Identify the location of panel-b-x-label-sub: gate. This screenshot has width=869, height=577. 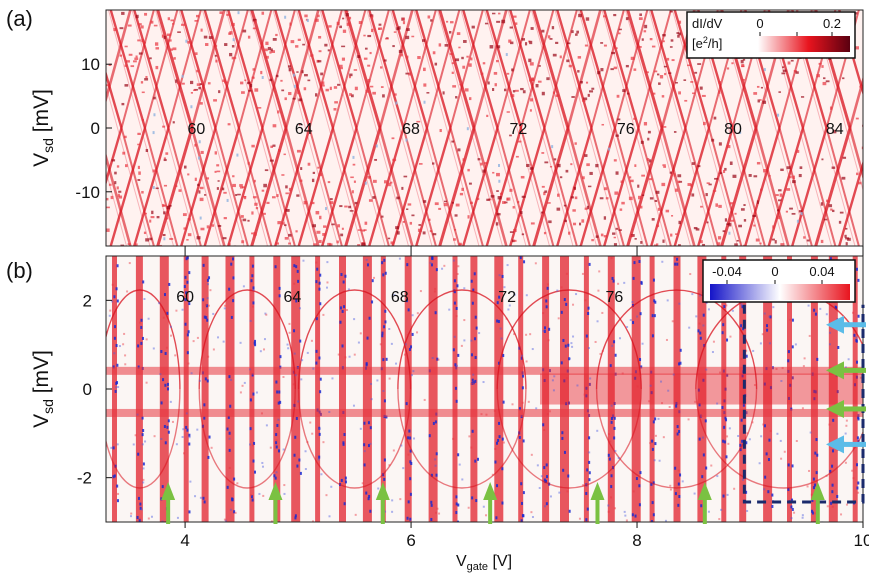
(477, 567).